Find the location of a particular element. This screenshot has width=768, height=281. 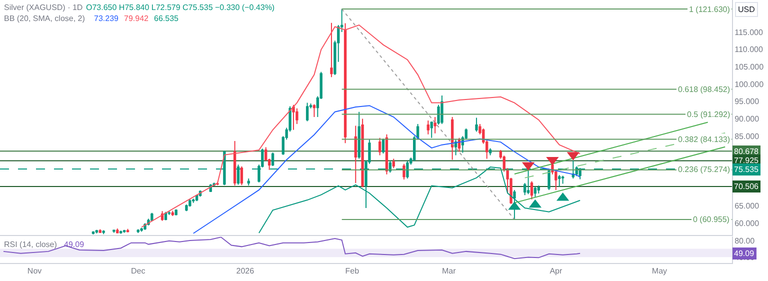

y-tick-label: 60.000 is located at coordinates (747, 223).